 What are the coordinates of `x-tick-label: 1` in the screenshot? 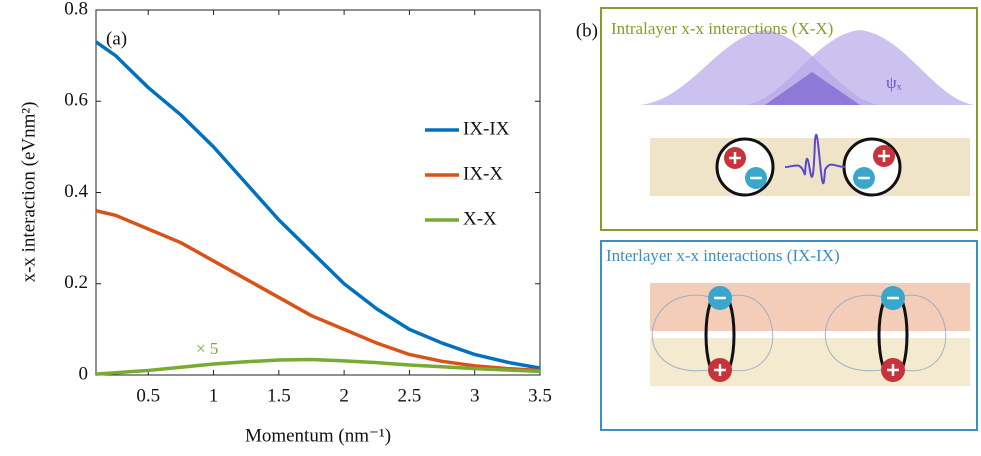 It's located at (214, 395).